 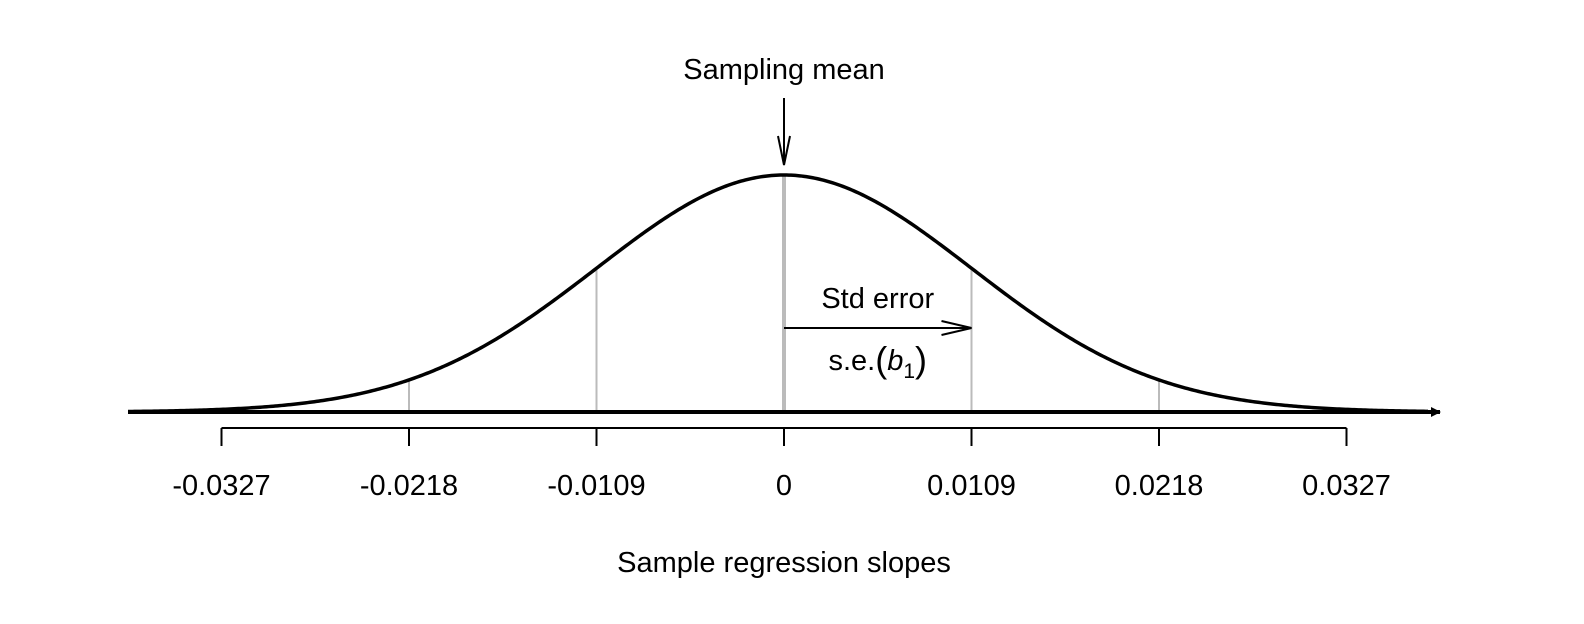 What do you see at coordinates (895, 361) in the screenshot?
I see `se-formula-variable: b` at bounding box center [895, 361].